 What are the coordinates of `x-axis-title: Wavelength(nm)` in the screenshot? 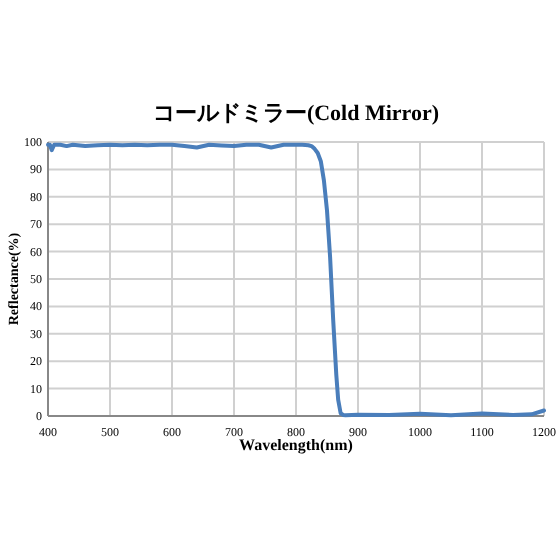 It's located at (296, 445).